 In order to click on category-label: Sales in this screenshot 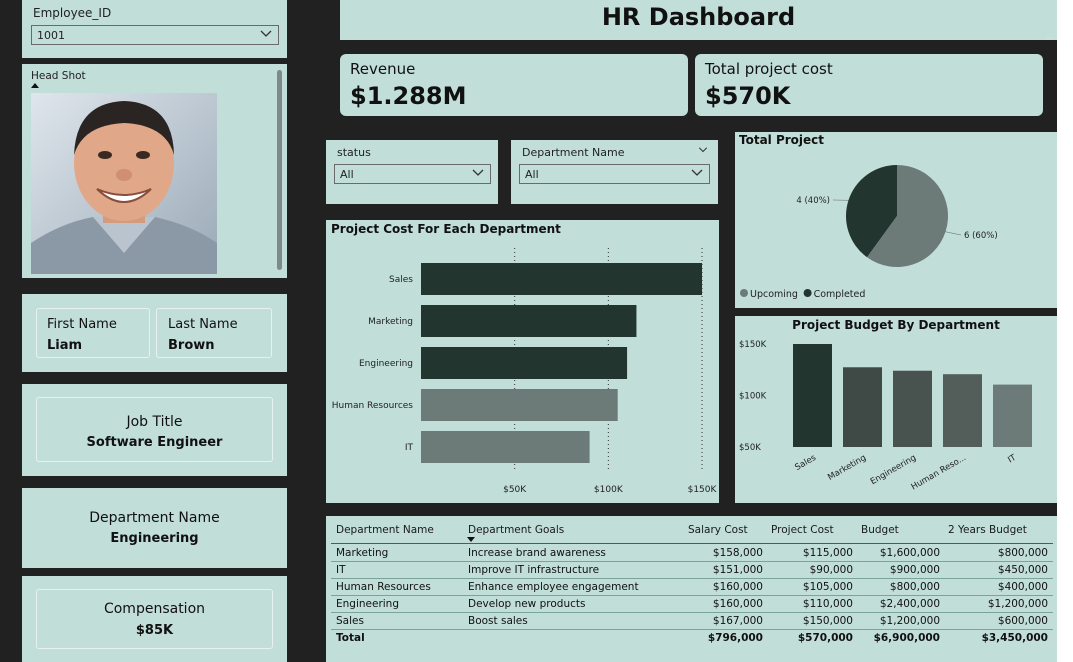, I will do `click(805, 463)`.